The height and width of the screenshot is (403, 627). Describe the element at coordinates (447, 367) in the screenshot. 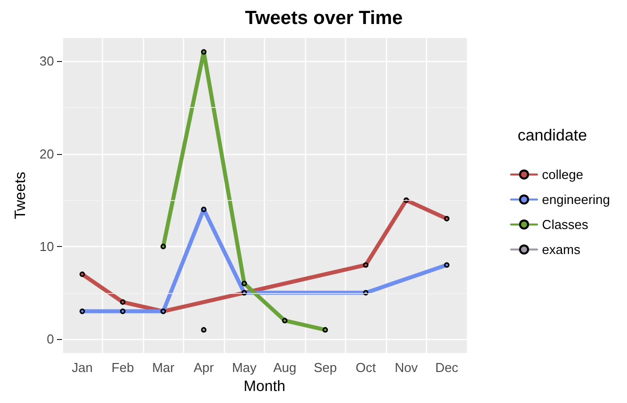

I see `x-tick-label: Dec` at that location.